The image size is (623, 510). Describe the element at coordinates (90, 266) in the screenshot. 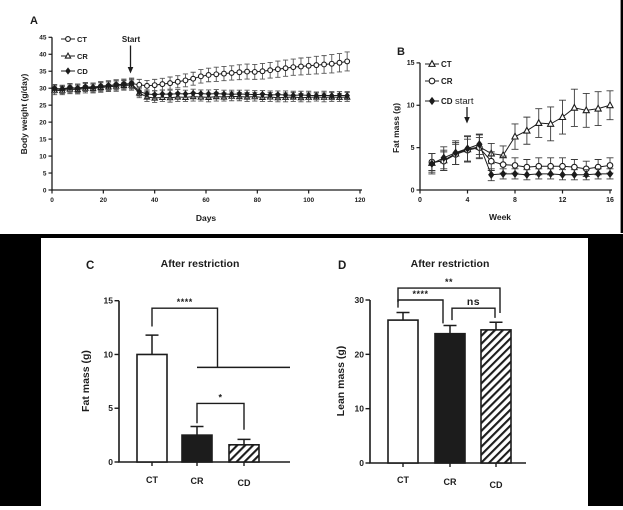

I see `panel-c-letter: C` at that location.